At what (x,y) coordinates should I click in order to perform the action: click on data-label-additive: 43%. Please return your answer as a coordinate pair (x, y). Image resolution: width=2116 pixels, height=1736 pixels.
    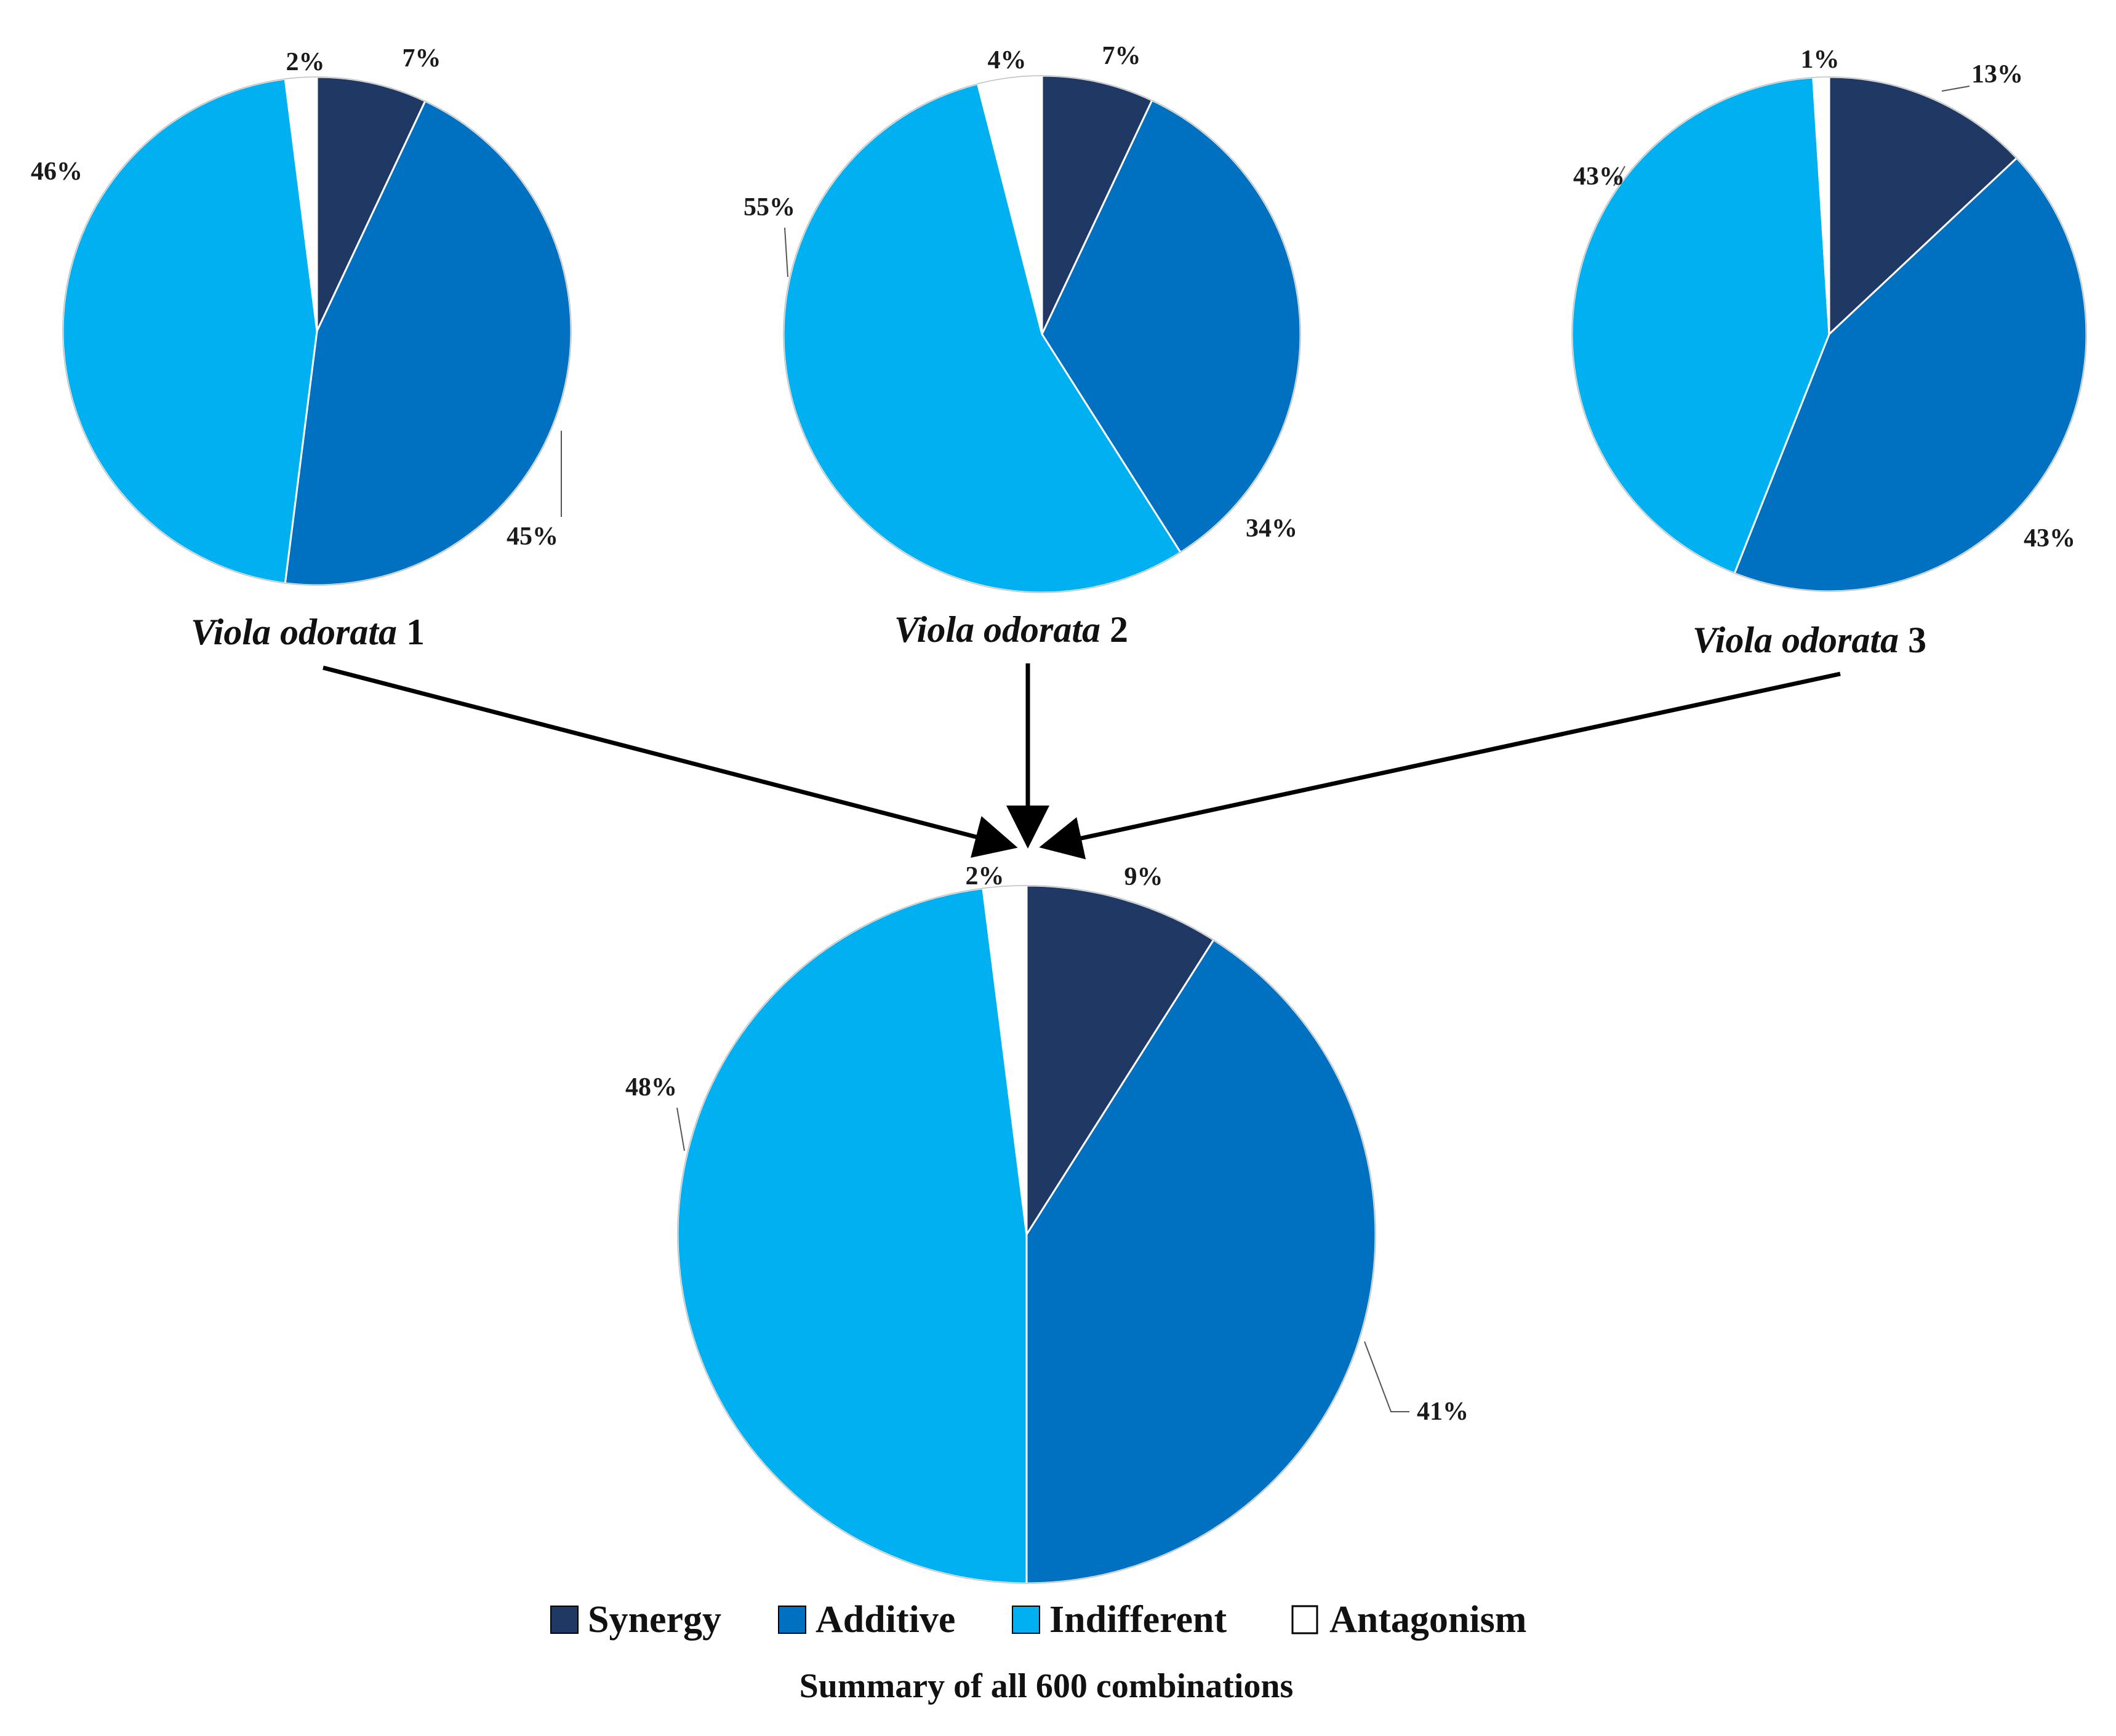
    Looking at the image, I should click on (2049, 538).